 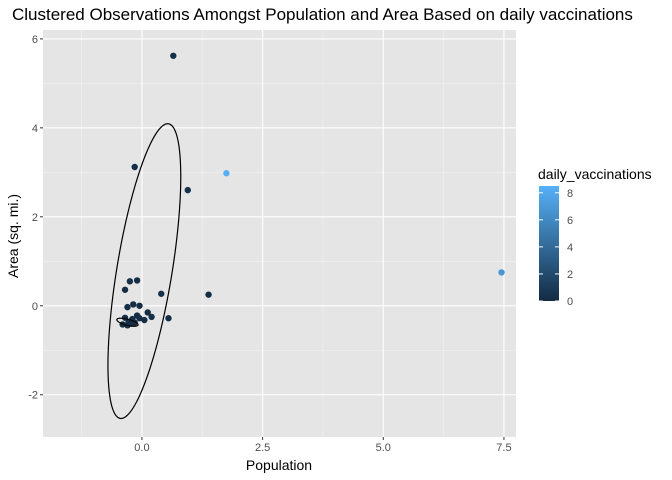 I want to click on y-tick-label: -2, so click(x=33, y=396).